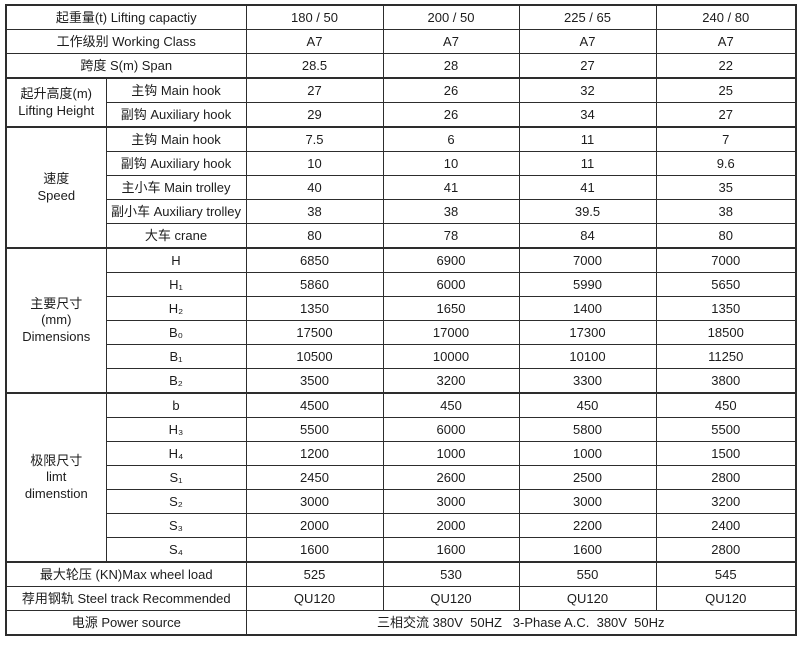 Image resolution: width=800 pixels, height=664 pixels. Describe the element at coordinates (451, 163) in the screenshot. I see `cell-value: 10` at that location.